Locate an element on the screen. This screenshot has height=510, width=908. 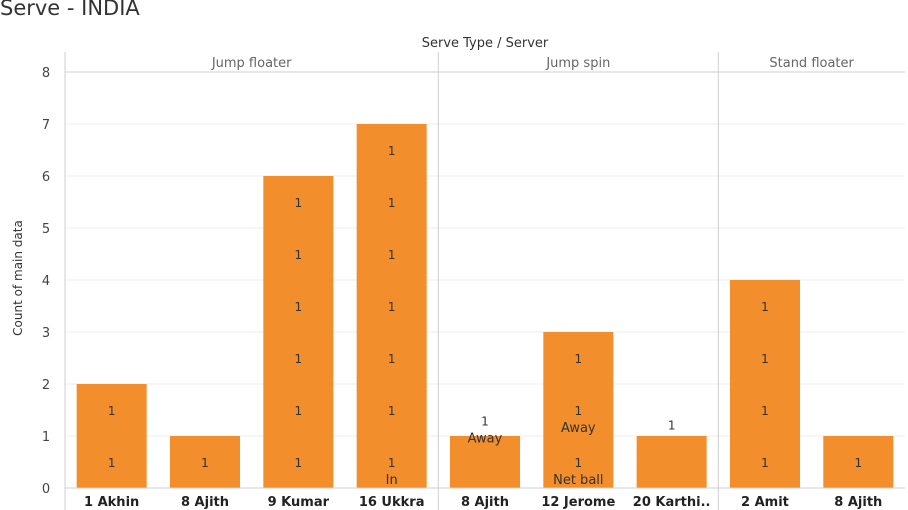
chart-title: Serve - INDIA is located at coordinates (70, 10).